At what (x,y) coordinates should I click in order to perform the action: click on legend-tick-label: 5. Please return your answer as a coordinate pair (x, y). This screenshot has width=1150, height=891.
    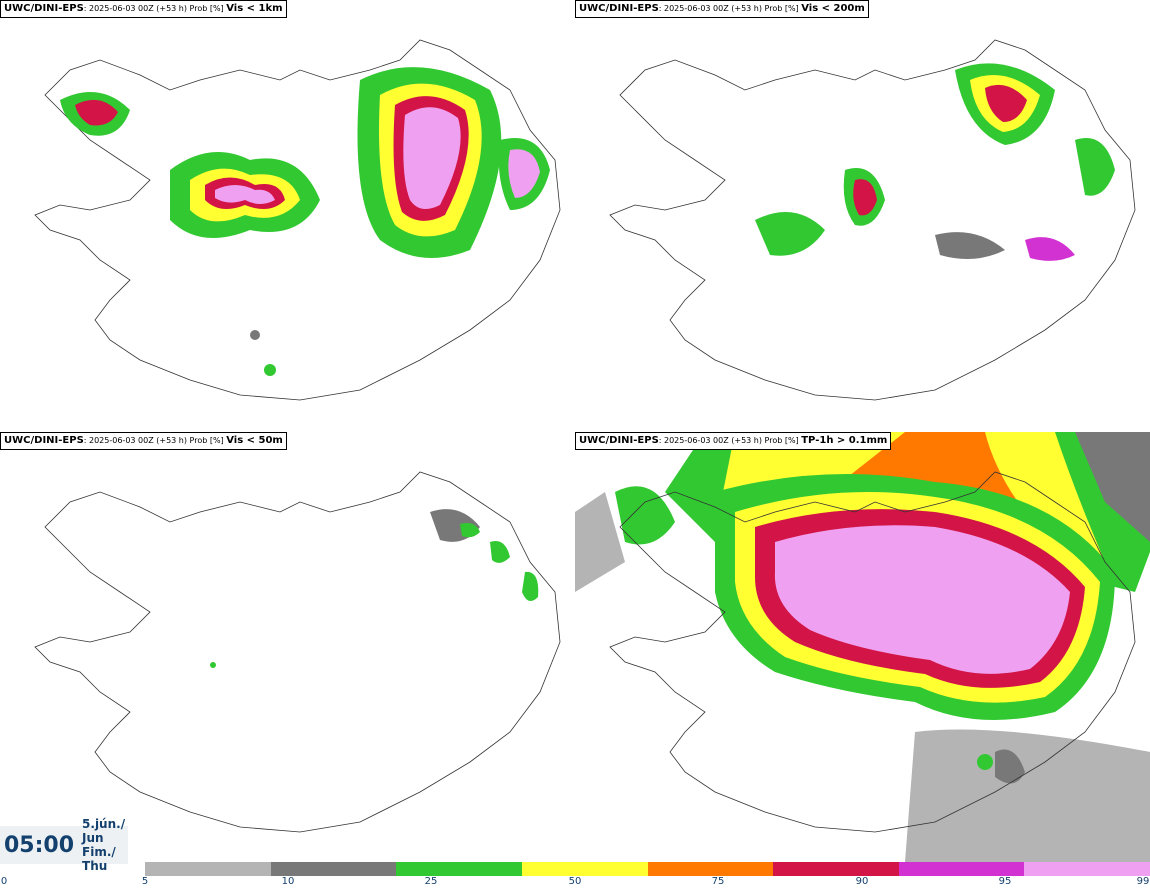
    Looking at the image, I should click on (145, 881).